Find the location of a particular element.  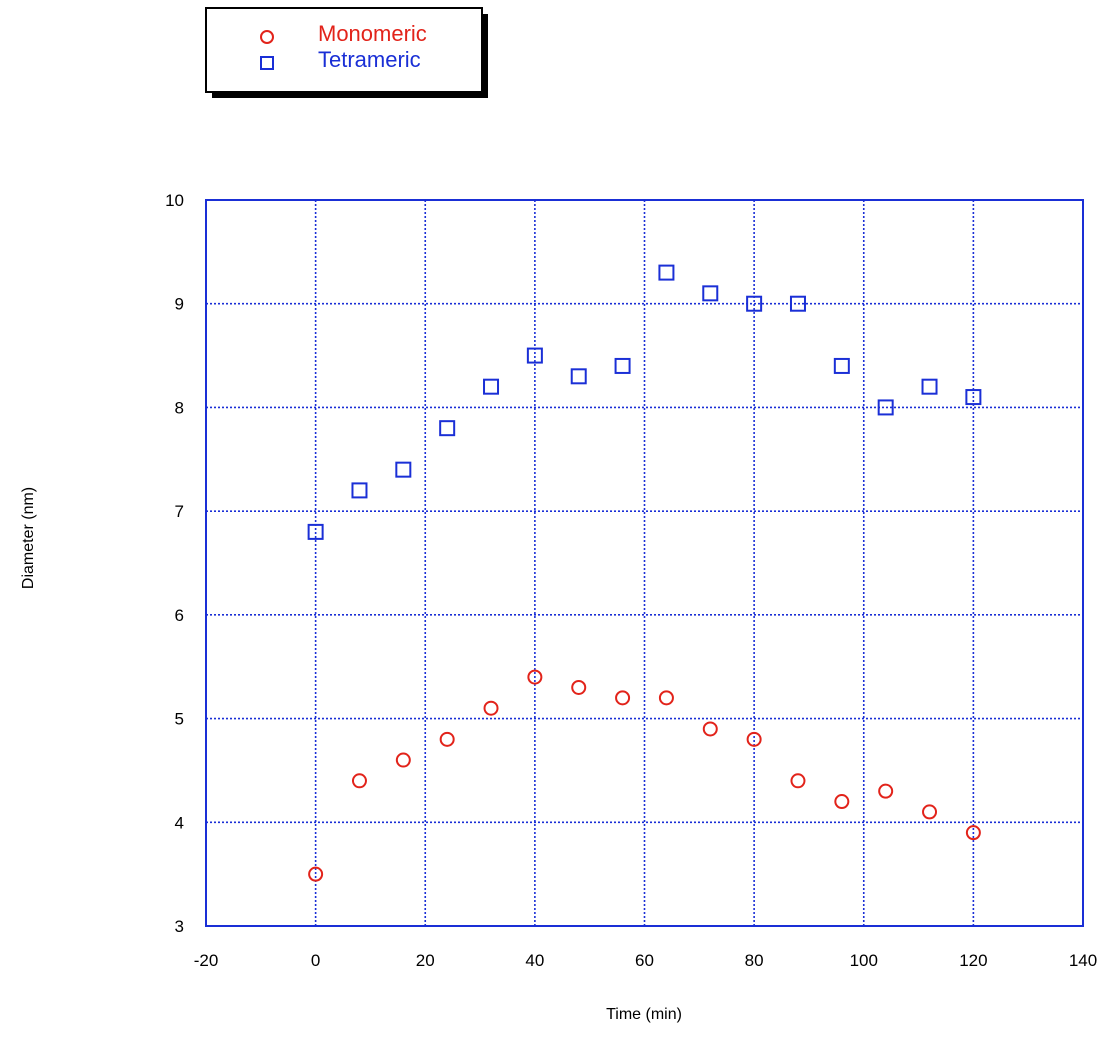

x-tick-label: 140 is located at coordinates (1083, 960).